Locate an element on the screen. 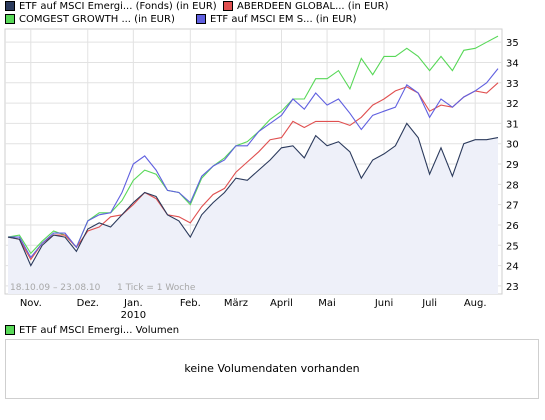  y-axis-ticks: 23 24 25 26 27 28 29 30 31 32 33 34 35 is located at coordinates (512, 165).